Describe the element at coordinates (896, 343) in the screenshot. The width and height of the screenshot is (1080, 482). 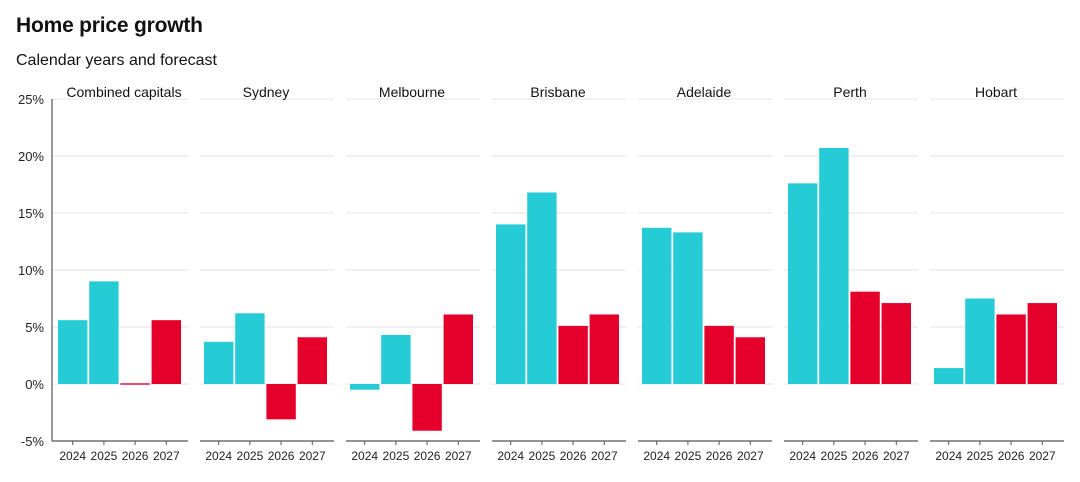
I see `bar-perth-2027` at that location.